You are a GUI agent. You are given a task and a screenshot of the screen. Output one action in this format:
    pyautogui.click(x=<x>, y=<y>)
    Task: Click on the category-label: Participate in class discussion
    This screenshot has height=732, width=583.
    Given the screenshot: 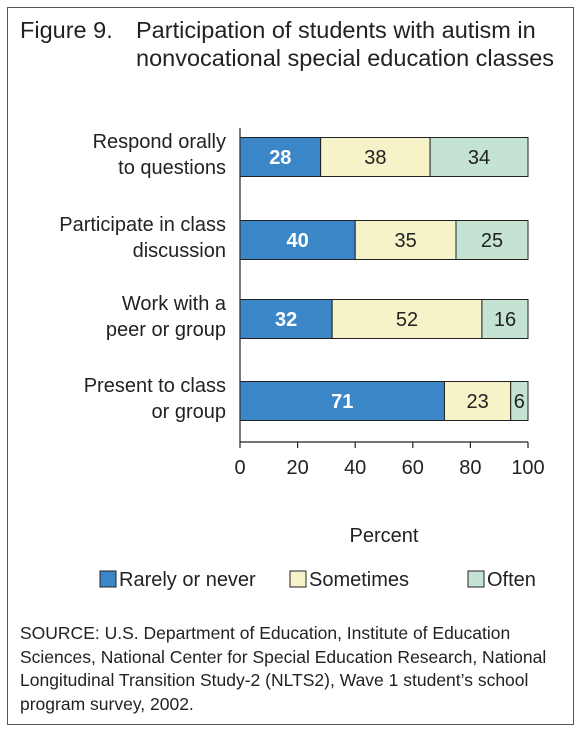 What is the action you would take?
    pyautogui.click(x=142, y=238)
    